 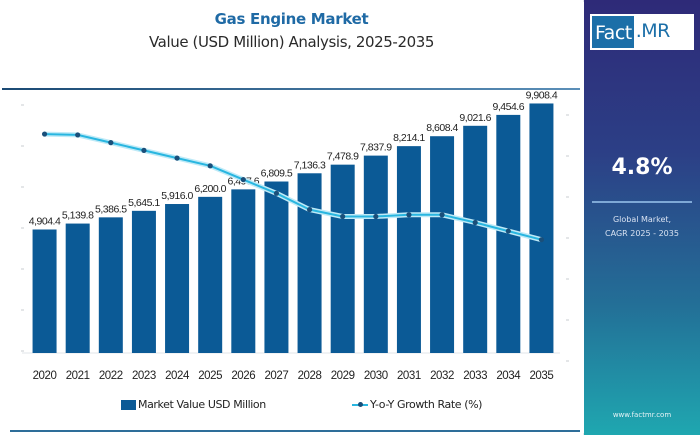 I want to click on growth-point-2029, so click(x=343, y=216).